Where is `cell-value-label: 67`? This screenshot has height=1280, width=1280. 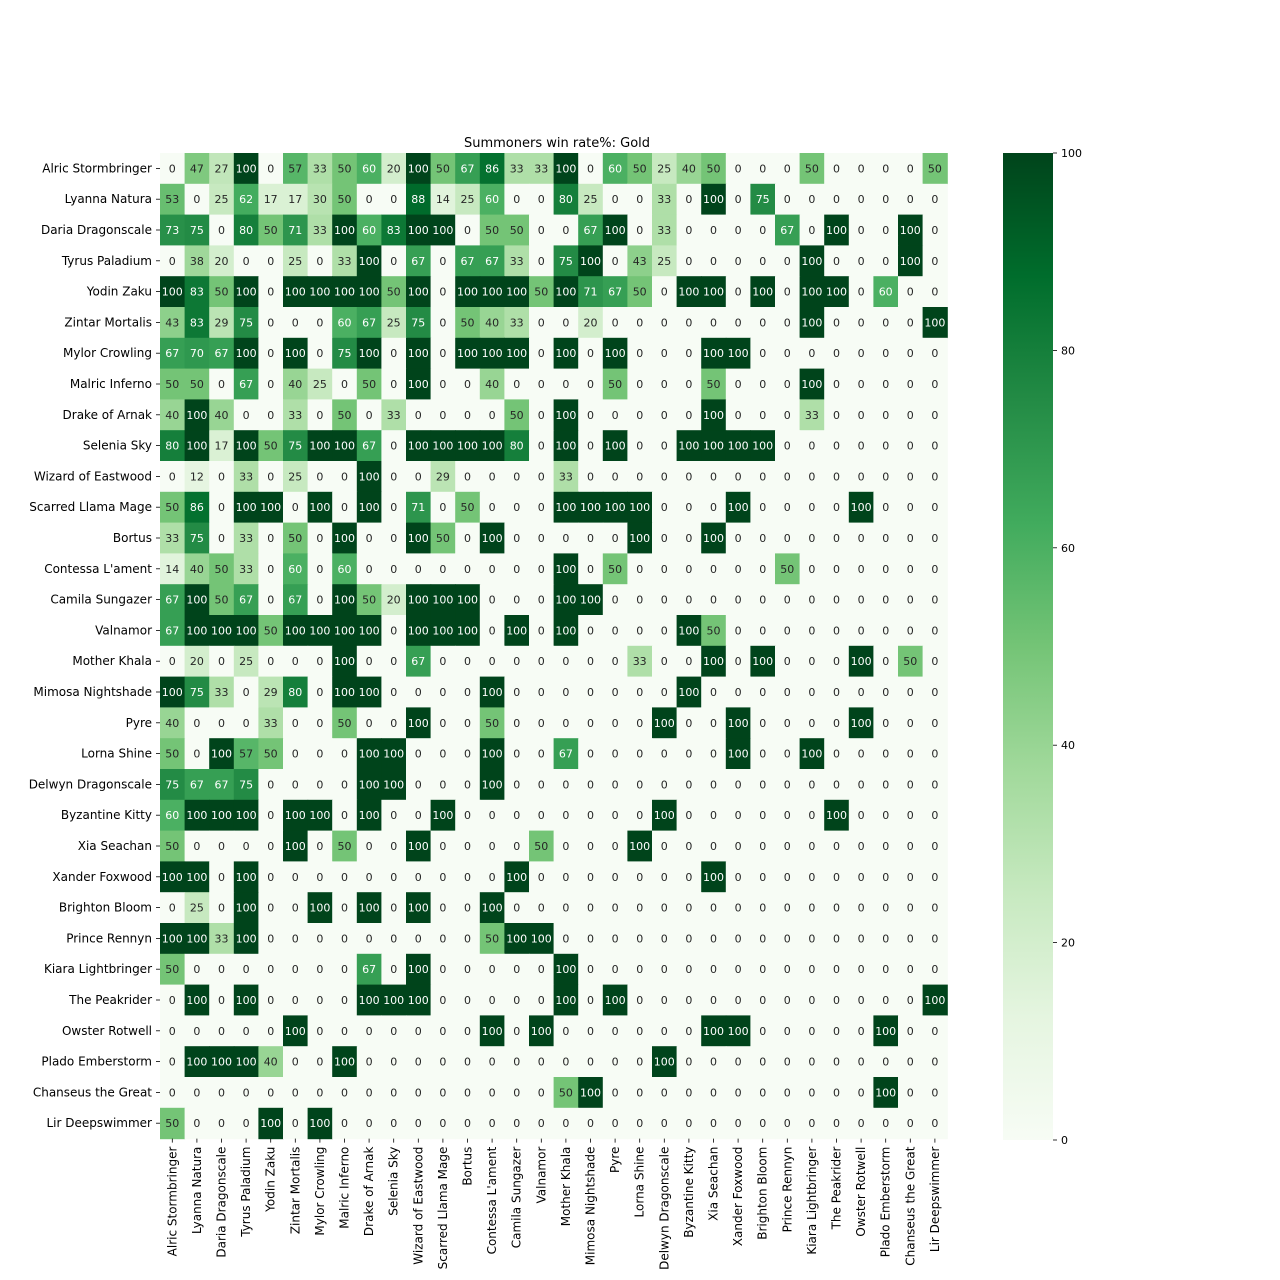
cell-value-label: 67 is located at coordinates (492, 261).